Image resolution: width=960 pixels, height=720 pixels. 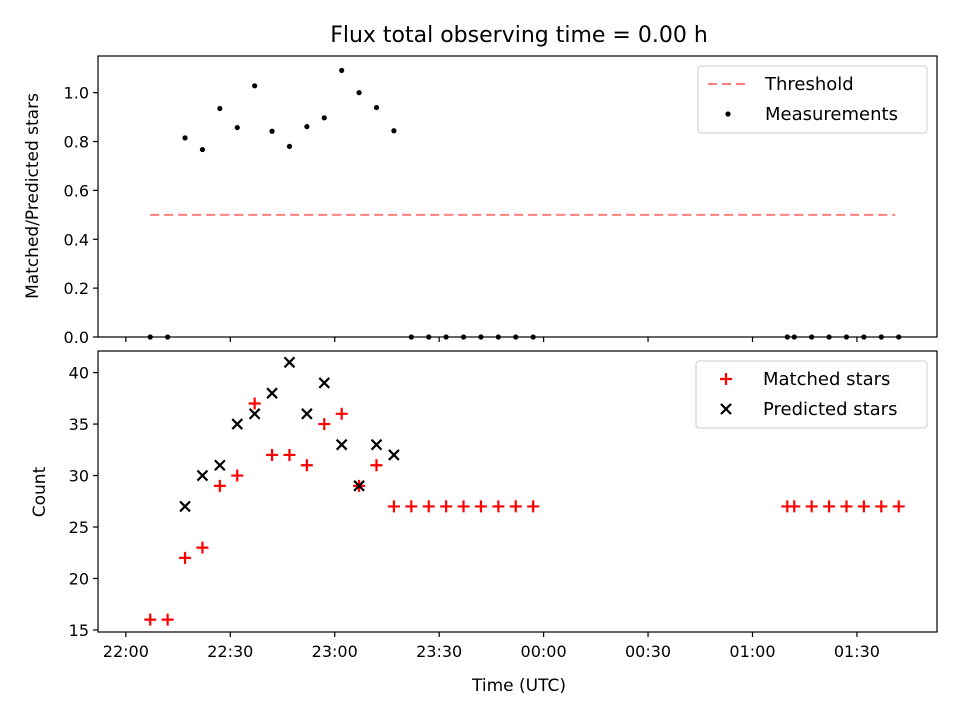 I want to click on y-tick-label: 0.4, so click(x=76, y=239).